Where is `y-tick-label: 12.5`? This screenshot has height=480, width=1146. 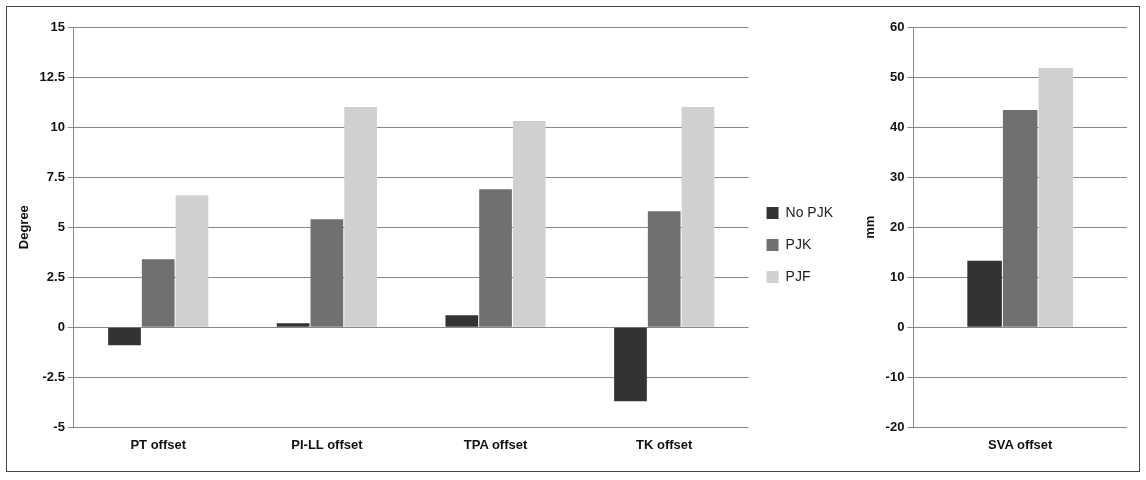
y-tick-label: 12.5 is located at coordinates (52, 76).